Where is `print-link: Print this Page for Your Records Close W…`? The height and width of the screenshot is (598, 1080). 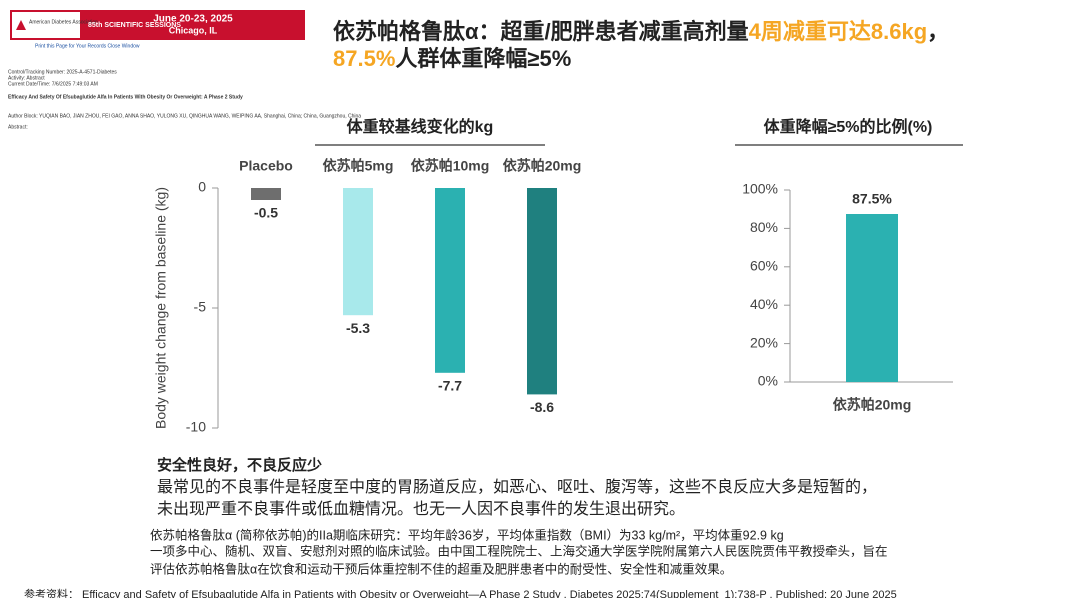
print-link: Print this Page for Your Records Close W… is located at coordinates (87, 46).